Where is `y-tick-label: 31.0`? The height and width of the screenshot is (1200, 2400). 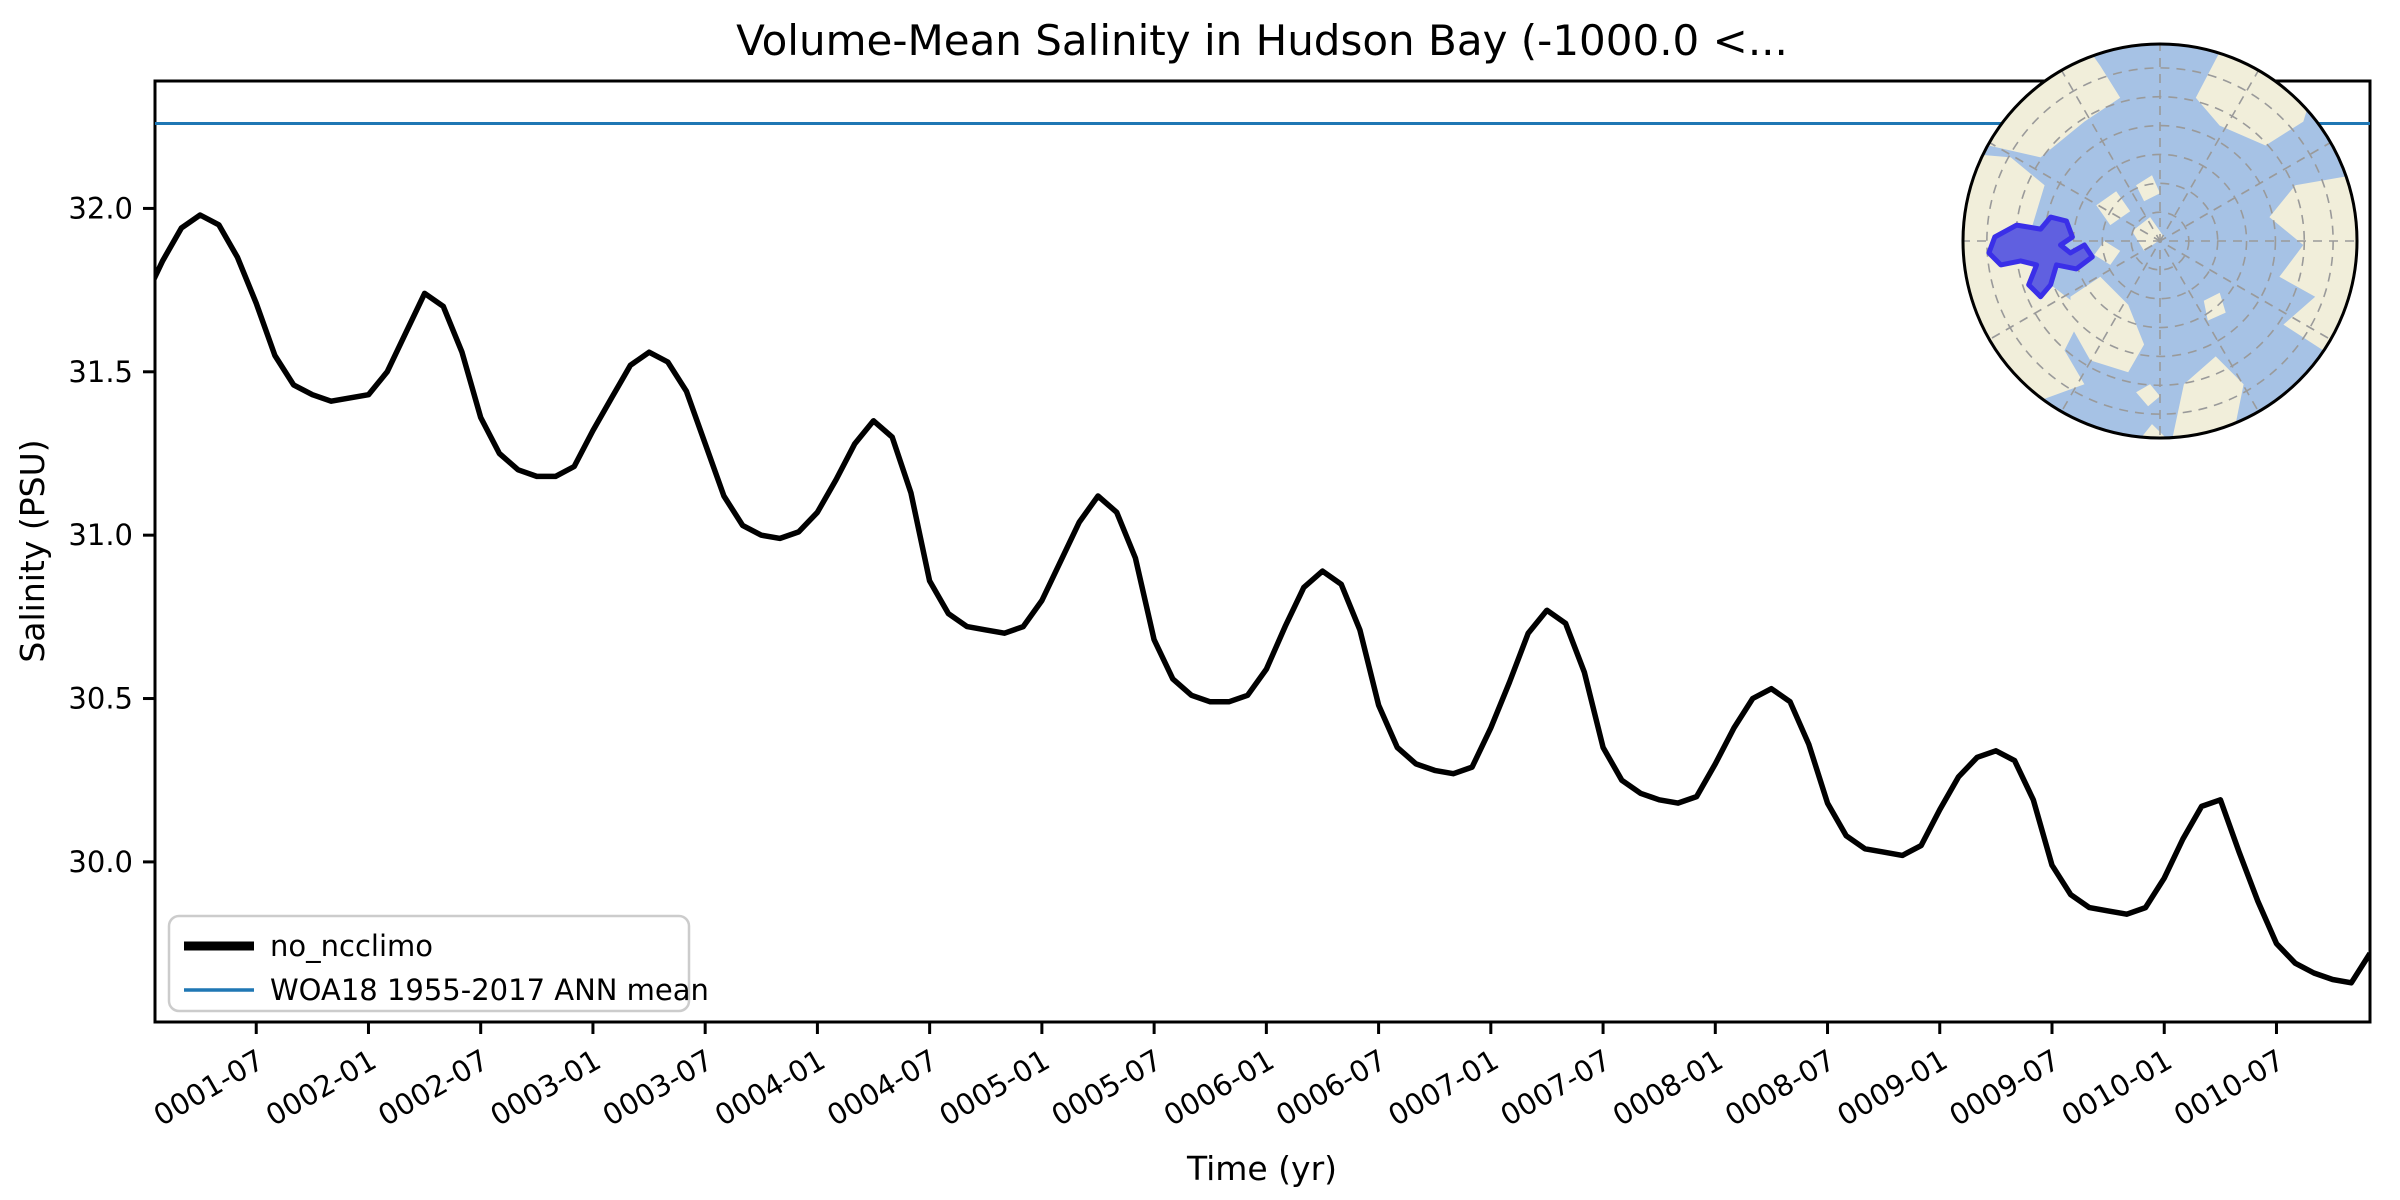
y-tick-label: 31.0 is located at coordinates (100, 535).